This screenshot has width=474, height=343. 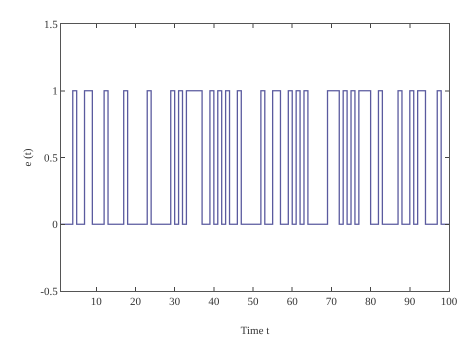 What do you see at coordinates (332, 302) in the screenshot?
I see `x-tick-label: 70` at bounding box center [332, 302].